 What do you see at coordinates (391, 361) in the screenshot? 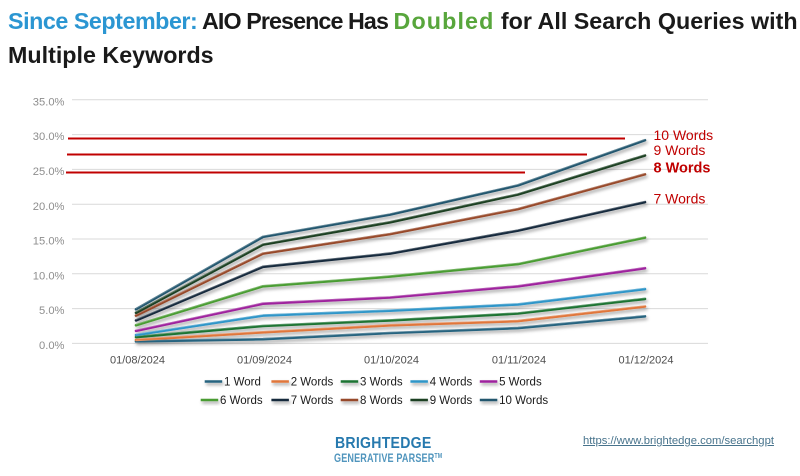
I see `svg-text: 01/10/2024` at bounding box center [391, 361].